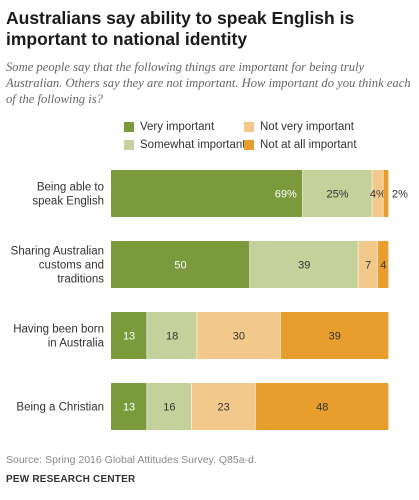 The width and height of the screenshot is (419, 500). Describe the element at coordinates (71, 479) in the screenshot. I see `footer-credit: PEW RESEARCH CENTER` at that location.